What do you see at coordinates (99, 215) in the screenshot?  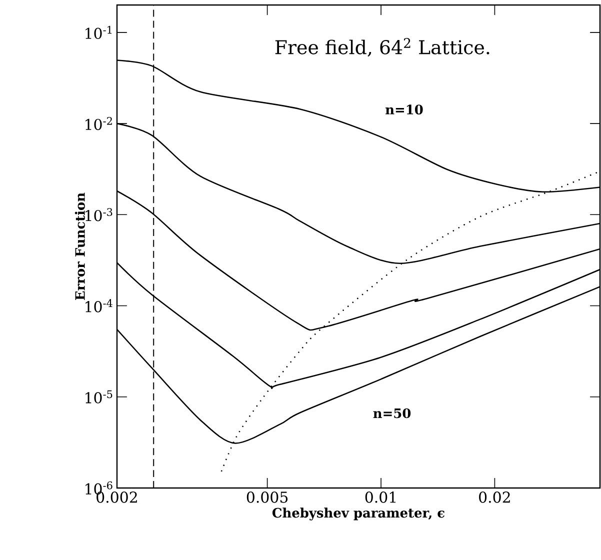 I see `y-tick-label: 10$^{-3}$` at bounding box center [99, 215].